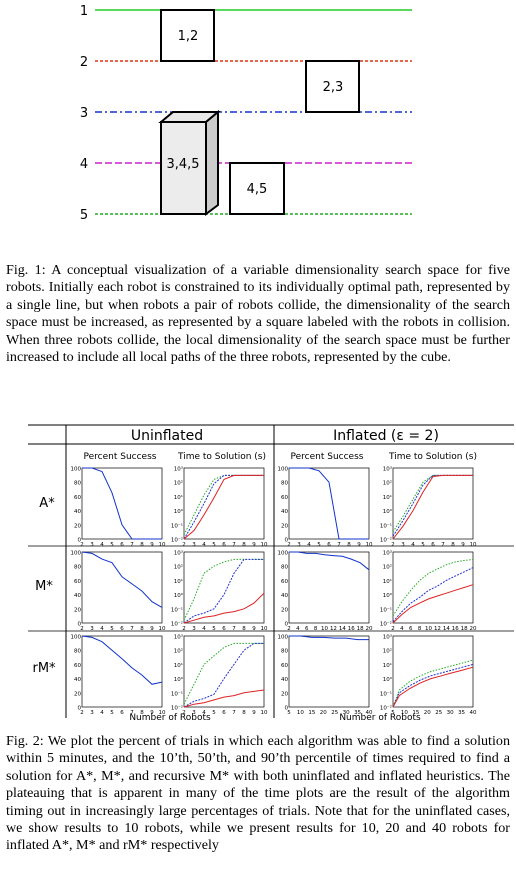  I want to click on x-axis-label-uninflated: Number of Robots, so click(170, 718).